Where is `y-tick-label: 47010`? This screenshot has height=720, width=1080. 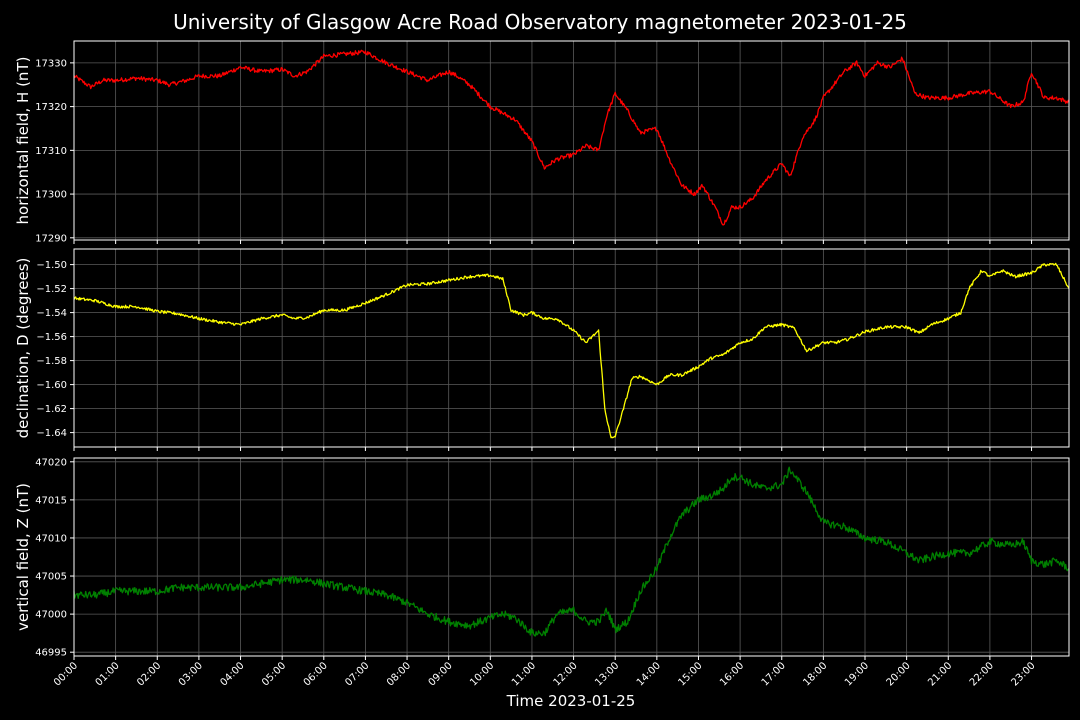
y-tick-label: 47010 is located at coordinates (51, 538).